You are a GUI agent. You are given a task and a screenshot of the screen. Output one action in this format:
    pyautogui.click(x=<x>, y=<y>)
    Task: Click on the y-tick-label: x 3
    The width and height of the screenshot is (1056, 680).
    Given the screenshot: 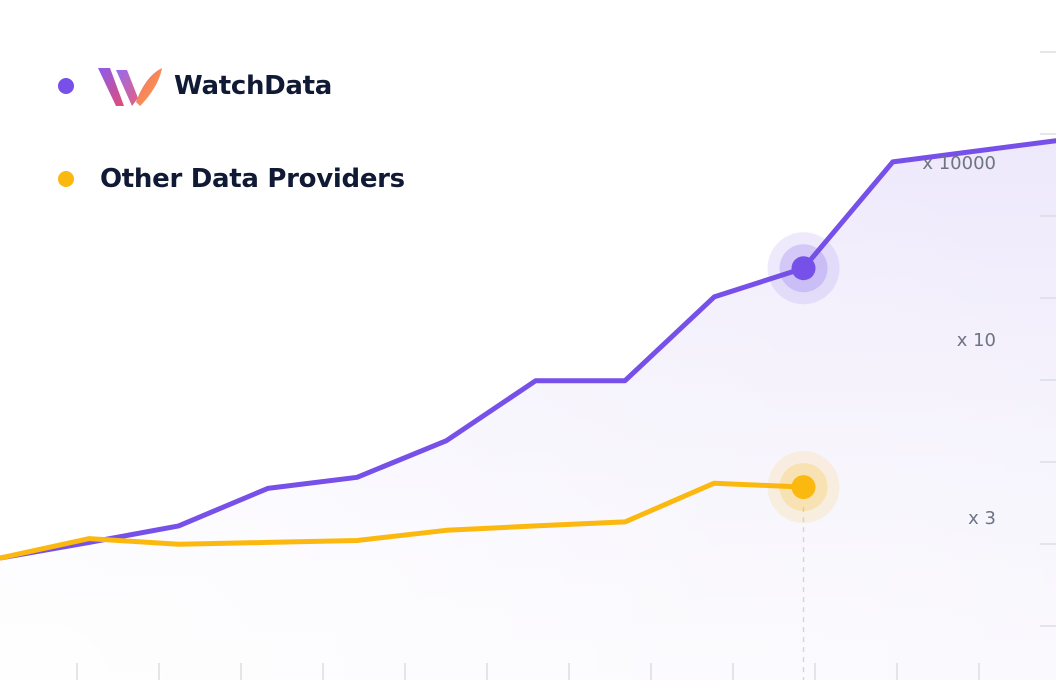 What is the action you would take?
    pyautogui.click(x=982, y=518)
    